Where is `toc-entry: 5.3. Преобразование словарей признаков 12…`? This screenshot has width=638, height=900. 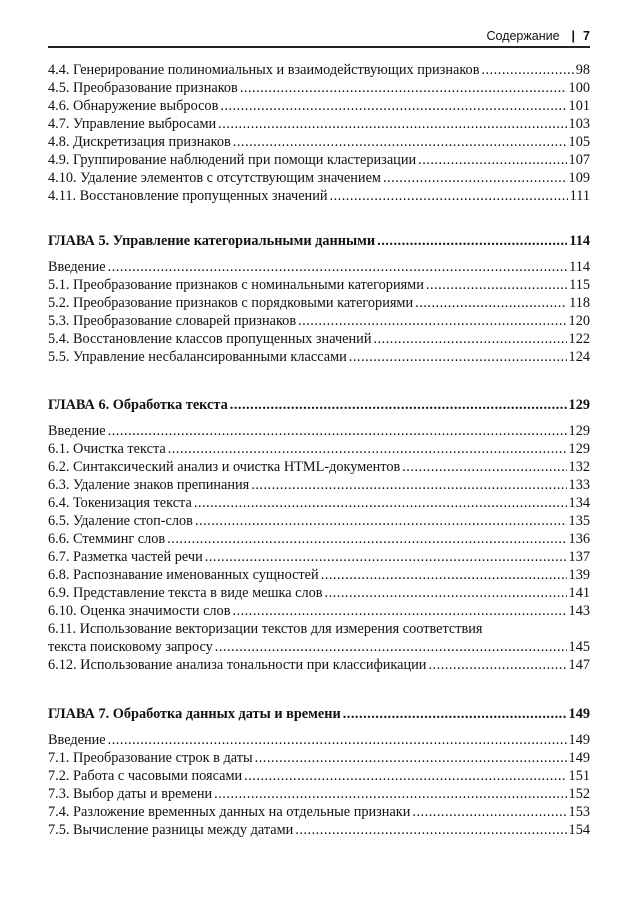 toc-entry: 5.3. Преобразование словарей признаков 12… is located at coordinates (319, 321).